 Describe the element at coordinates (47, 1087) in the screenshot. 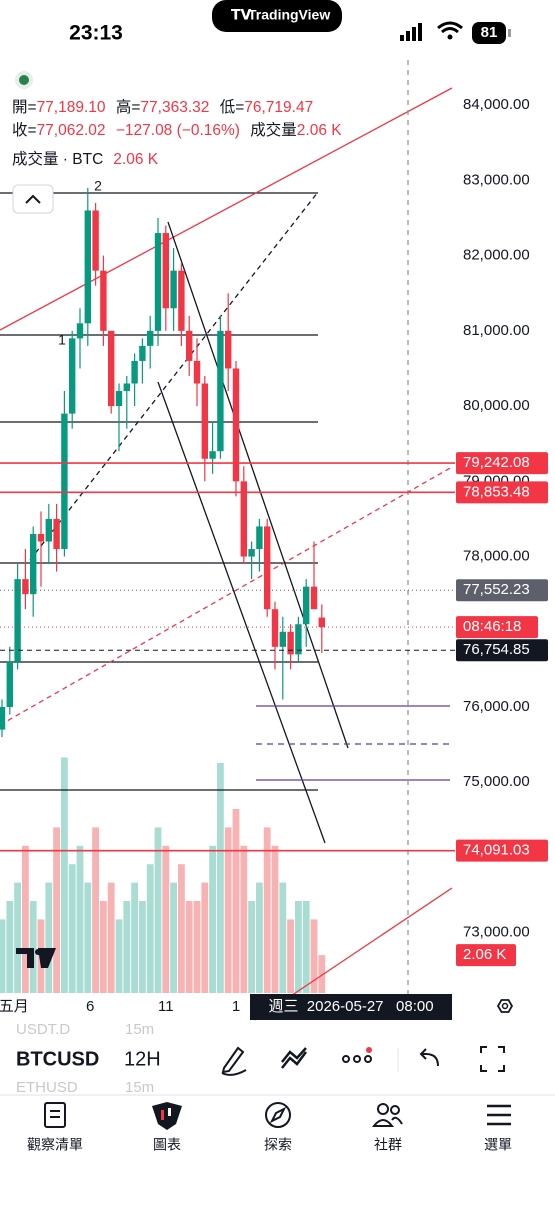

I see `watchlist-symbol: ETHUSD` at that location.